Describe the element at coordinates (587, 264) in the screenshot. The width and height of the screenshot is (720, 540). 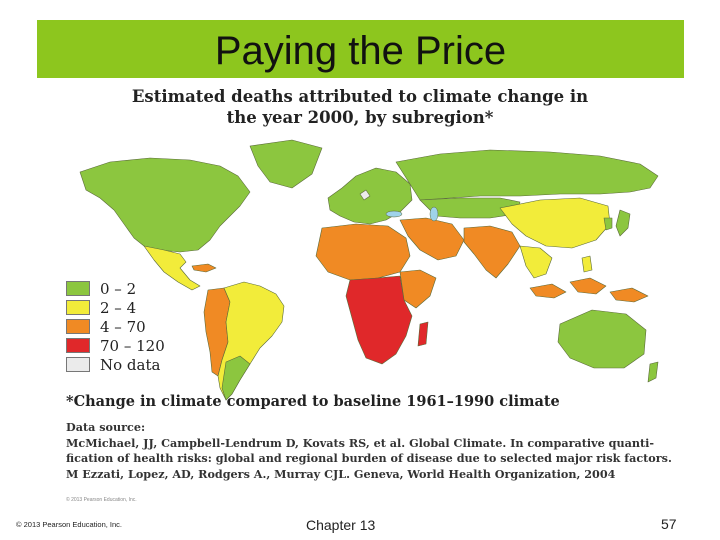
I see `region-philippines` at that location.